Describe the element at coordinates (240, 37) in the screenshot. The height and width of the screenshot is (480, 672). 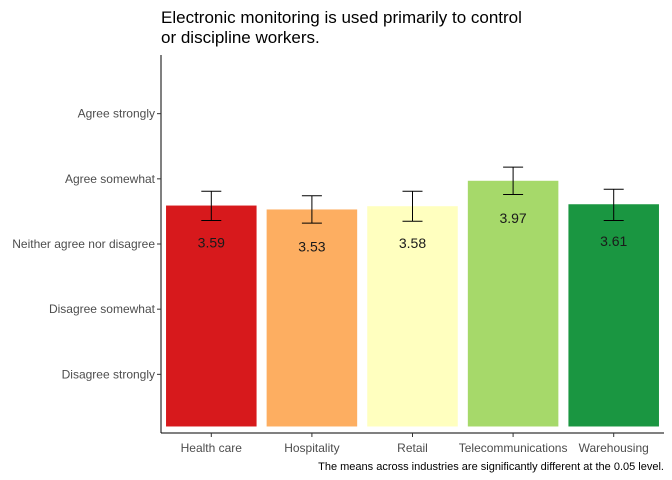
I see `chart-title-line-2: or discipline workers.` at that location.